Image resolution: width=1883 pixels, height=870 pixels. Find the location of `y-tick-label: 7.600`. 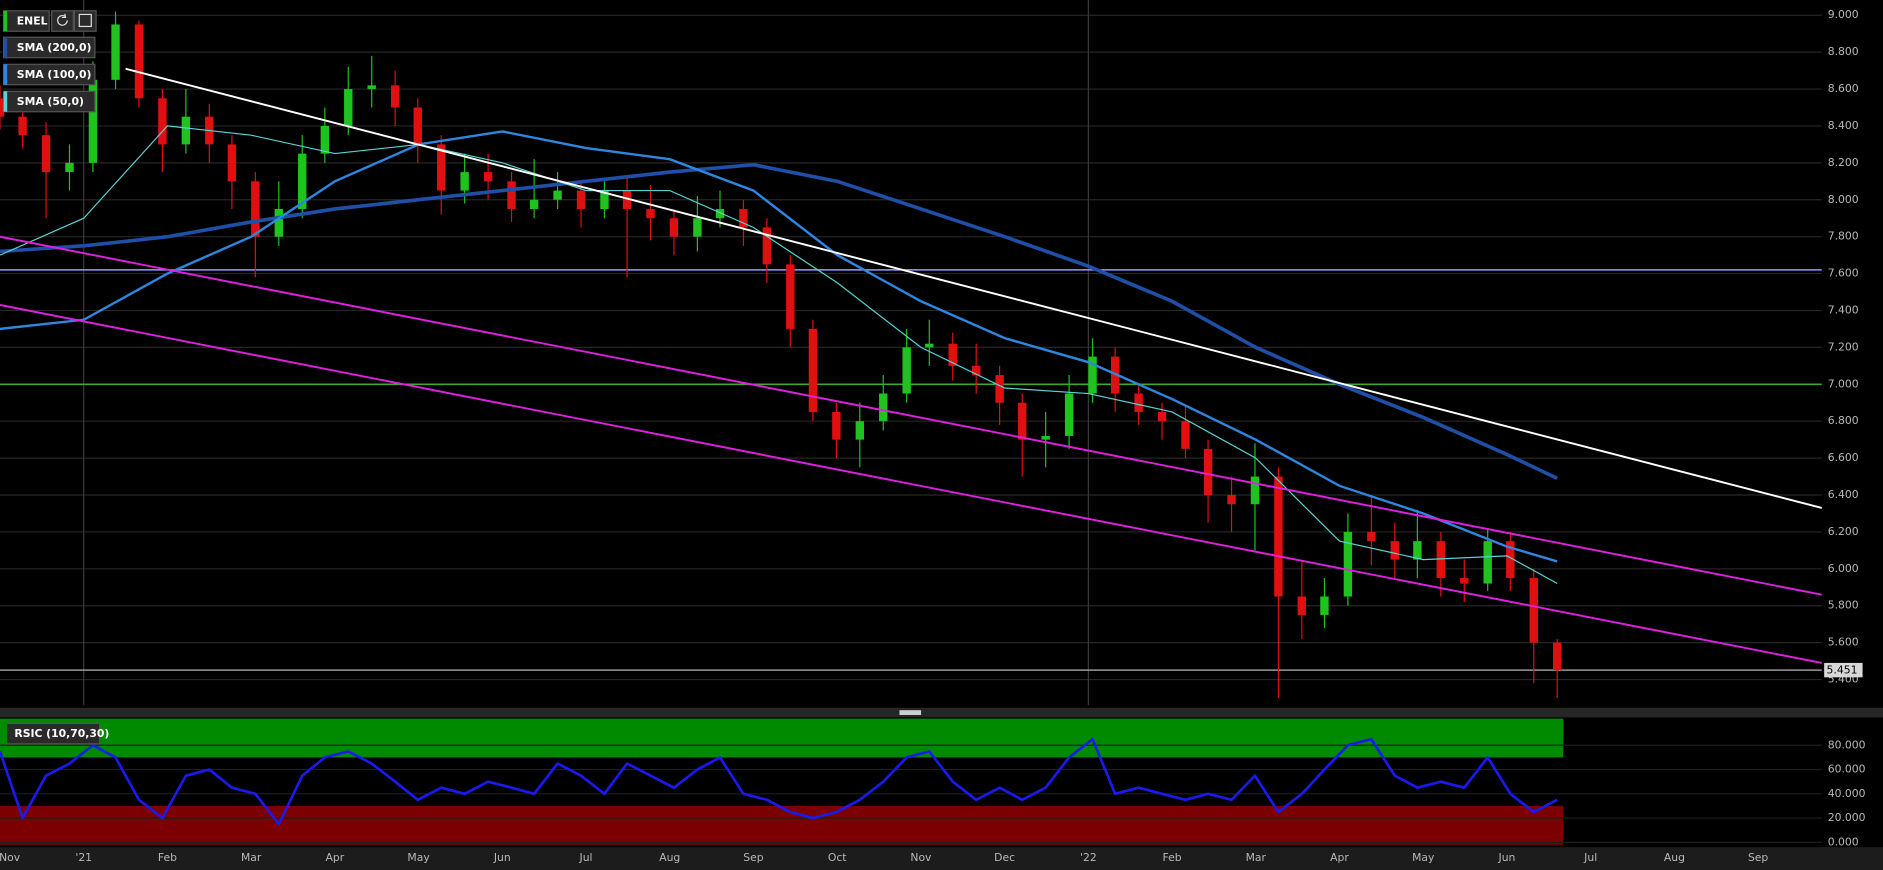

y-tick-label: 7.600 is located at coordinates (1843, 273).